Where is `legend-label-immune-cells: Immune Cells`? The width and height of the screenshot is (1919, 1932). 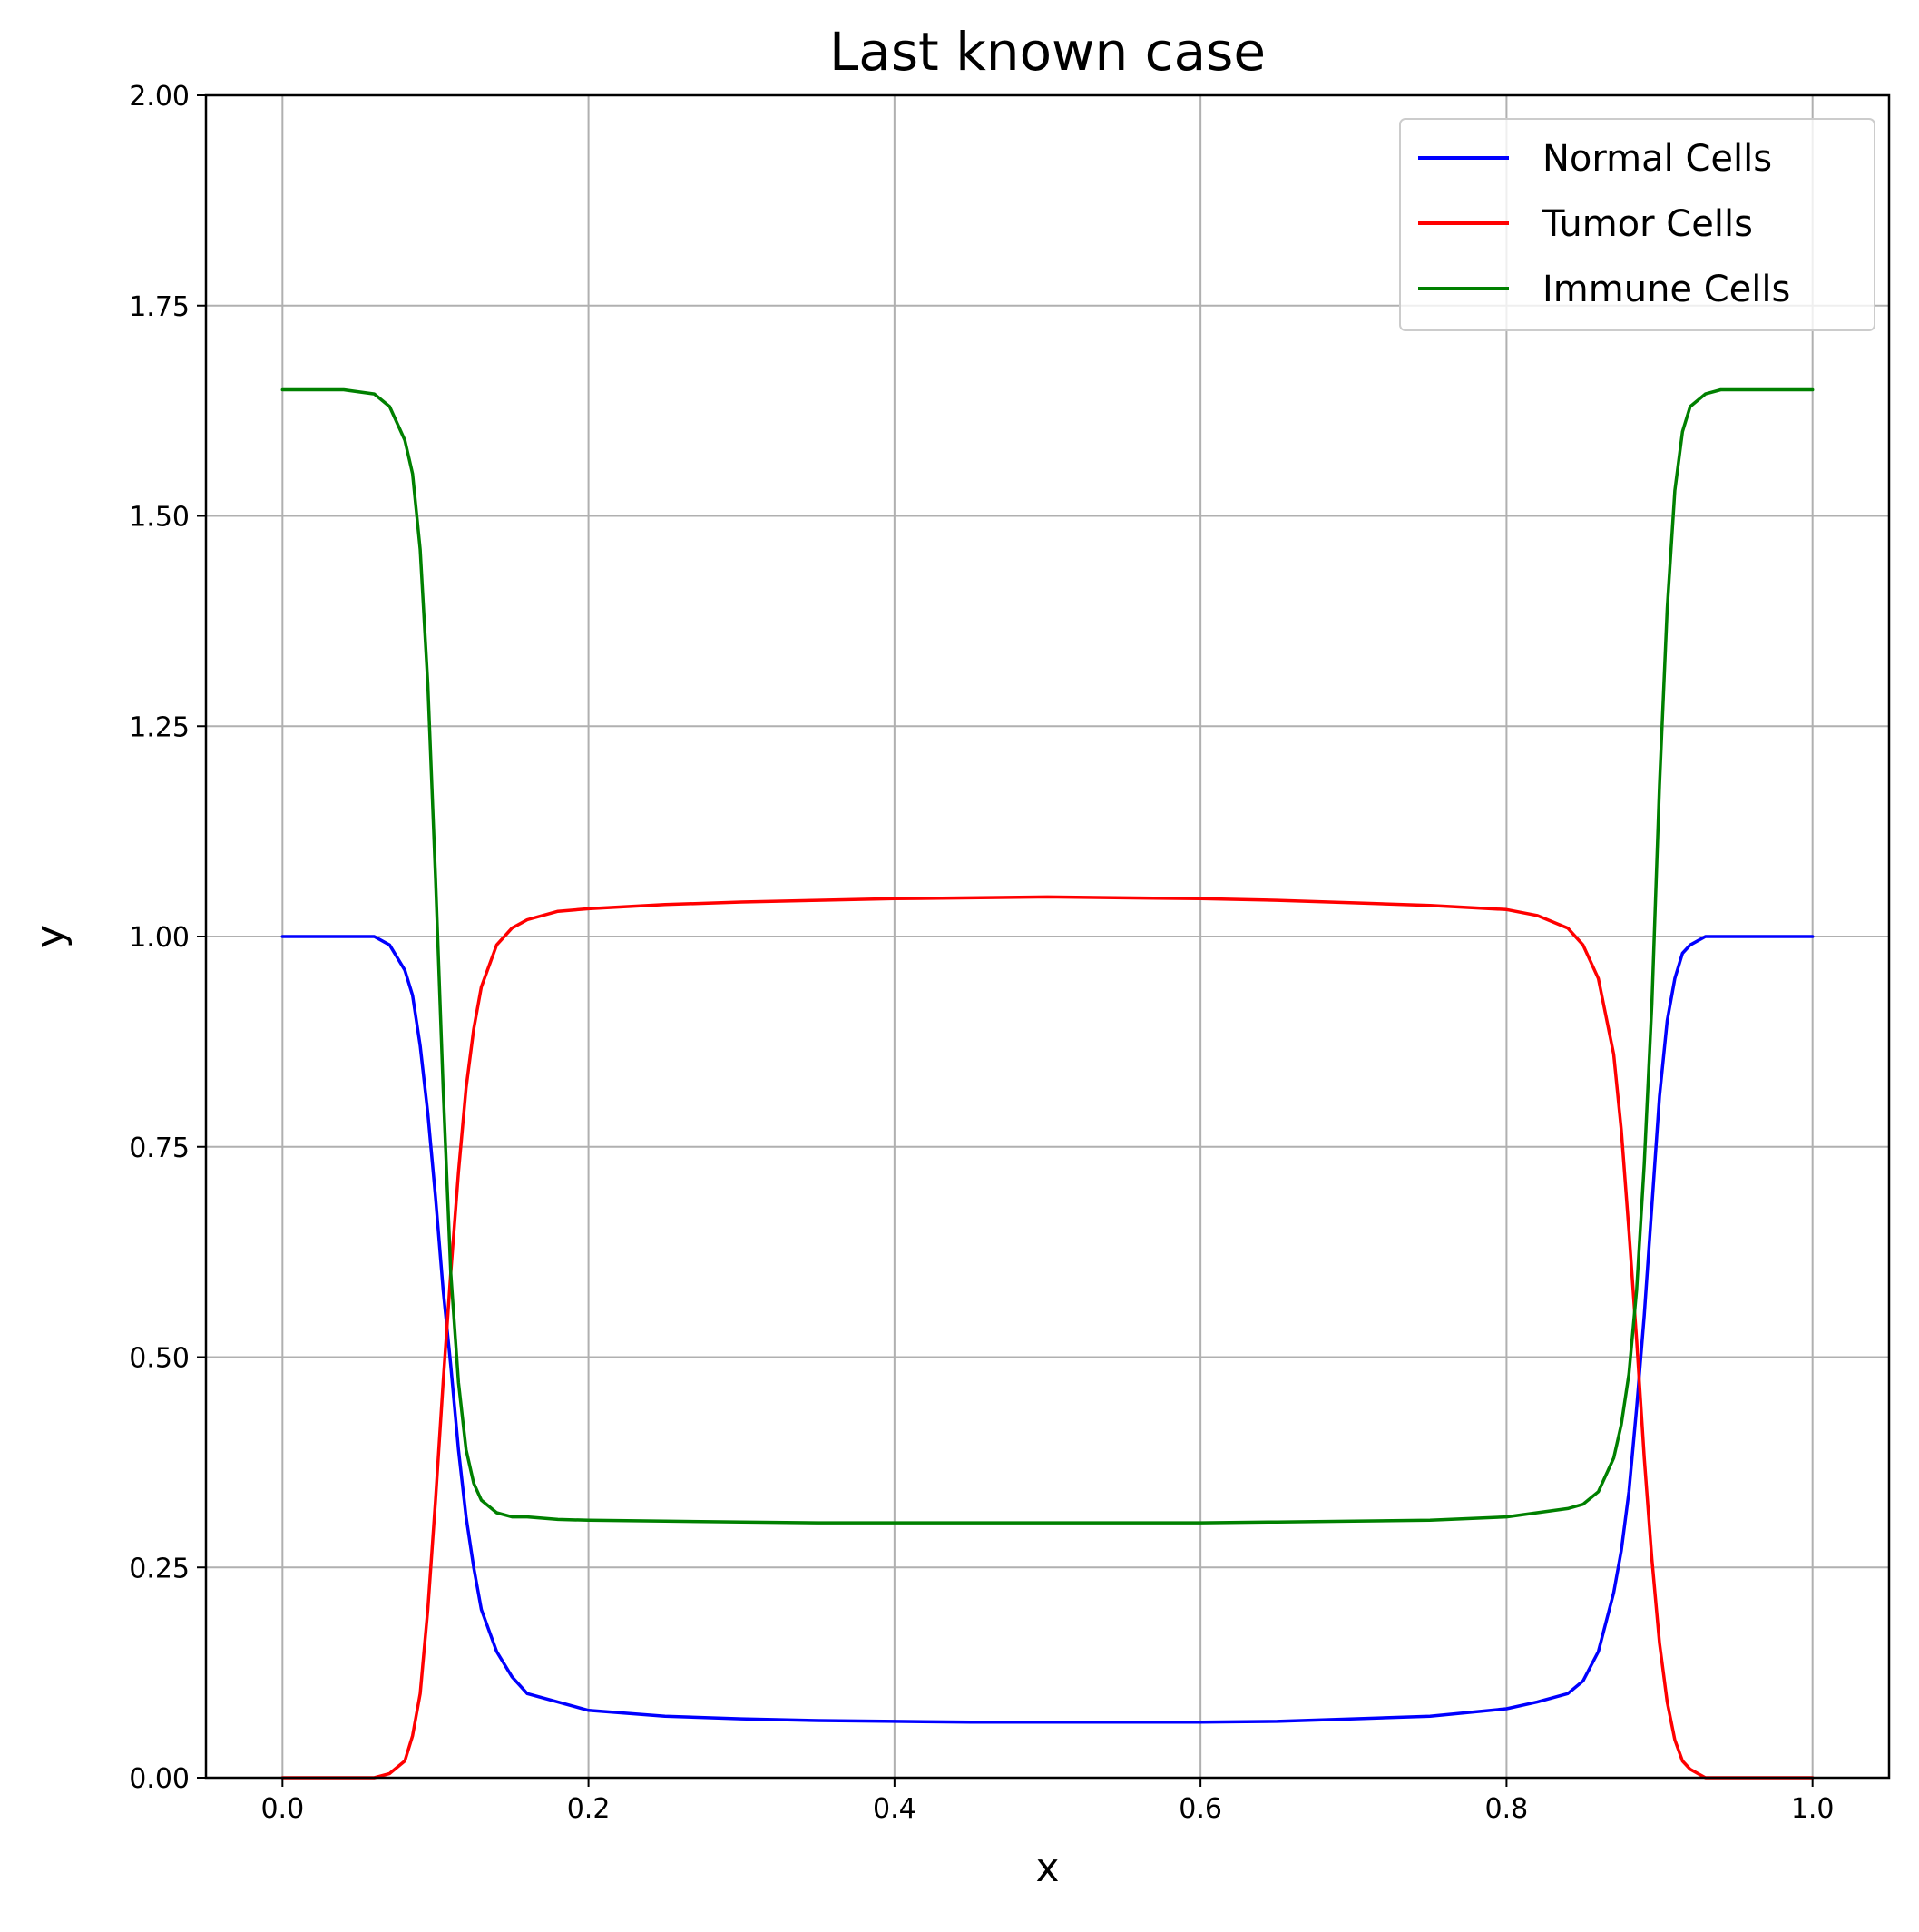 legend-label-immune-cells: Immune Cells is located at coordinates (1666, 289).